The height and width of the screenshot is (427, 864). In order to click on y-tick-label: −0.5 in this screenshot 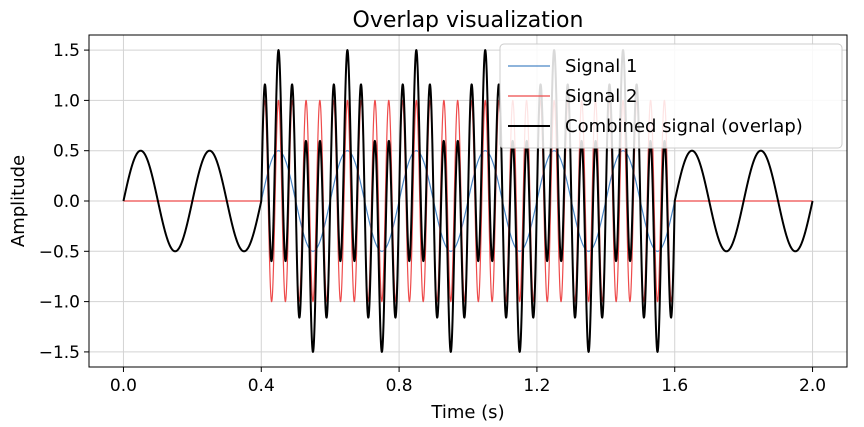, I will do `click(59, 252)`.